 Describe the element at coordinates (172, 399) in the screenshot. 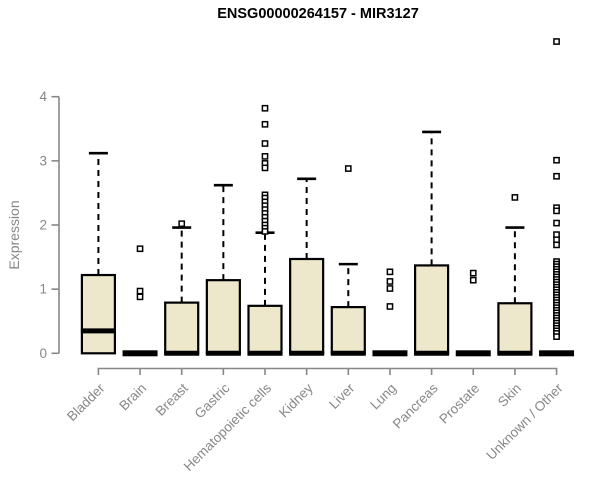

I see `x-tick-label: Breast` at that location.